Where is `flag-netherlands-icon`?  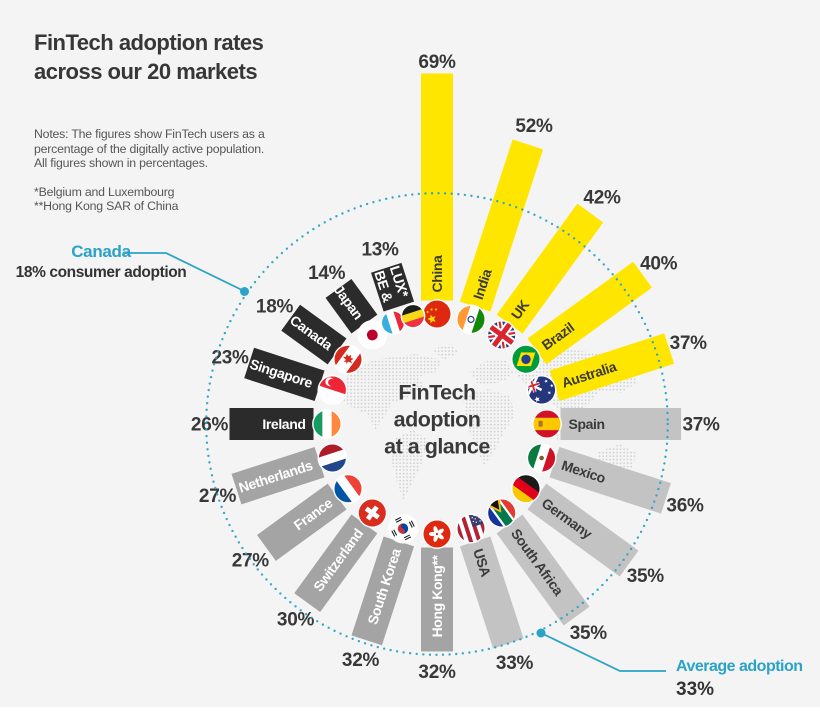 flag-netherlands-icon is located at coordinates (332, 458).